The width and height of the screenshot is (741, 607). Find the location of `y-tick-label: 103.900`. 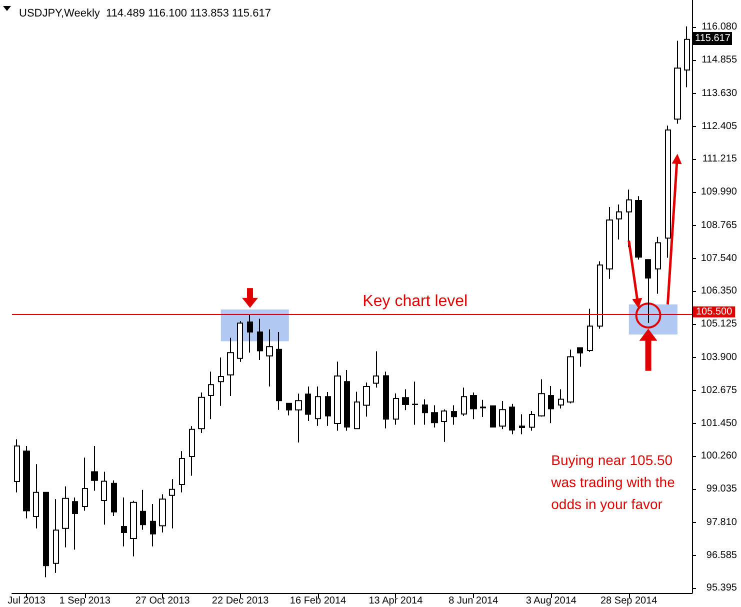

y-tick-label: 103.900 is located at coordinates (719, 357).